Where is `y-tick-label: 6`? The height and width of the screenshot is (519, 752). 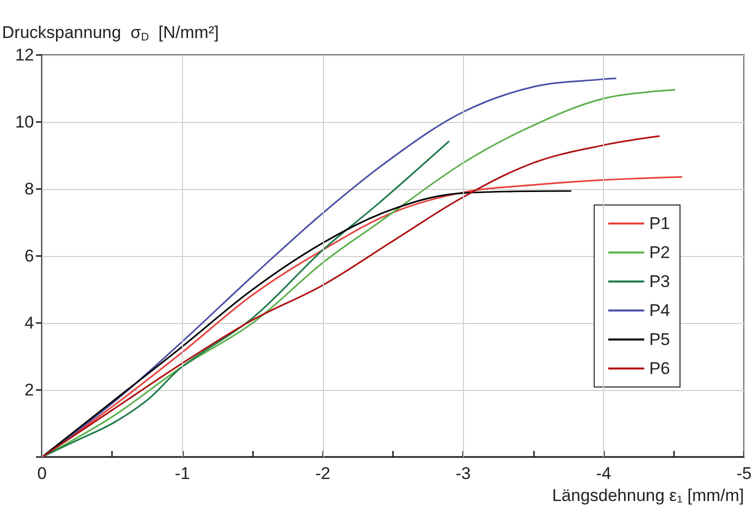
y-tick-label: 6 is located at coordinates (29, 256).